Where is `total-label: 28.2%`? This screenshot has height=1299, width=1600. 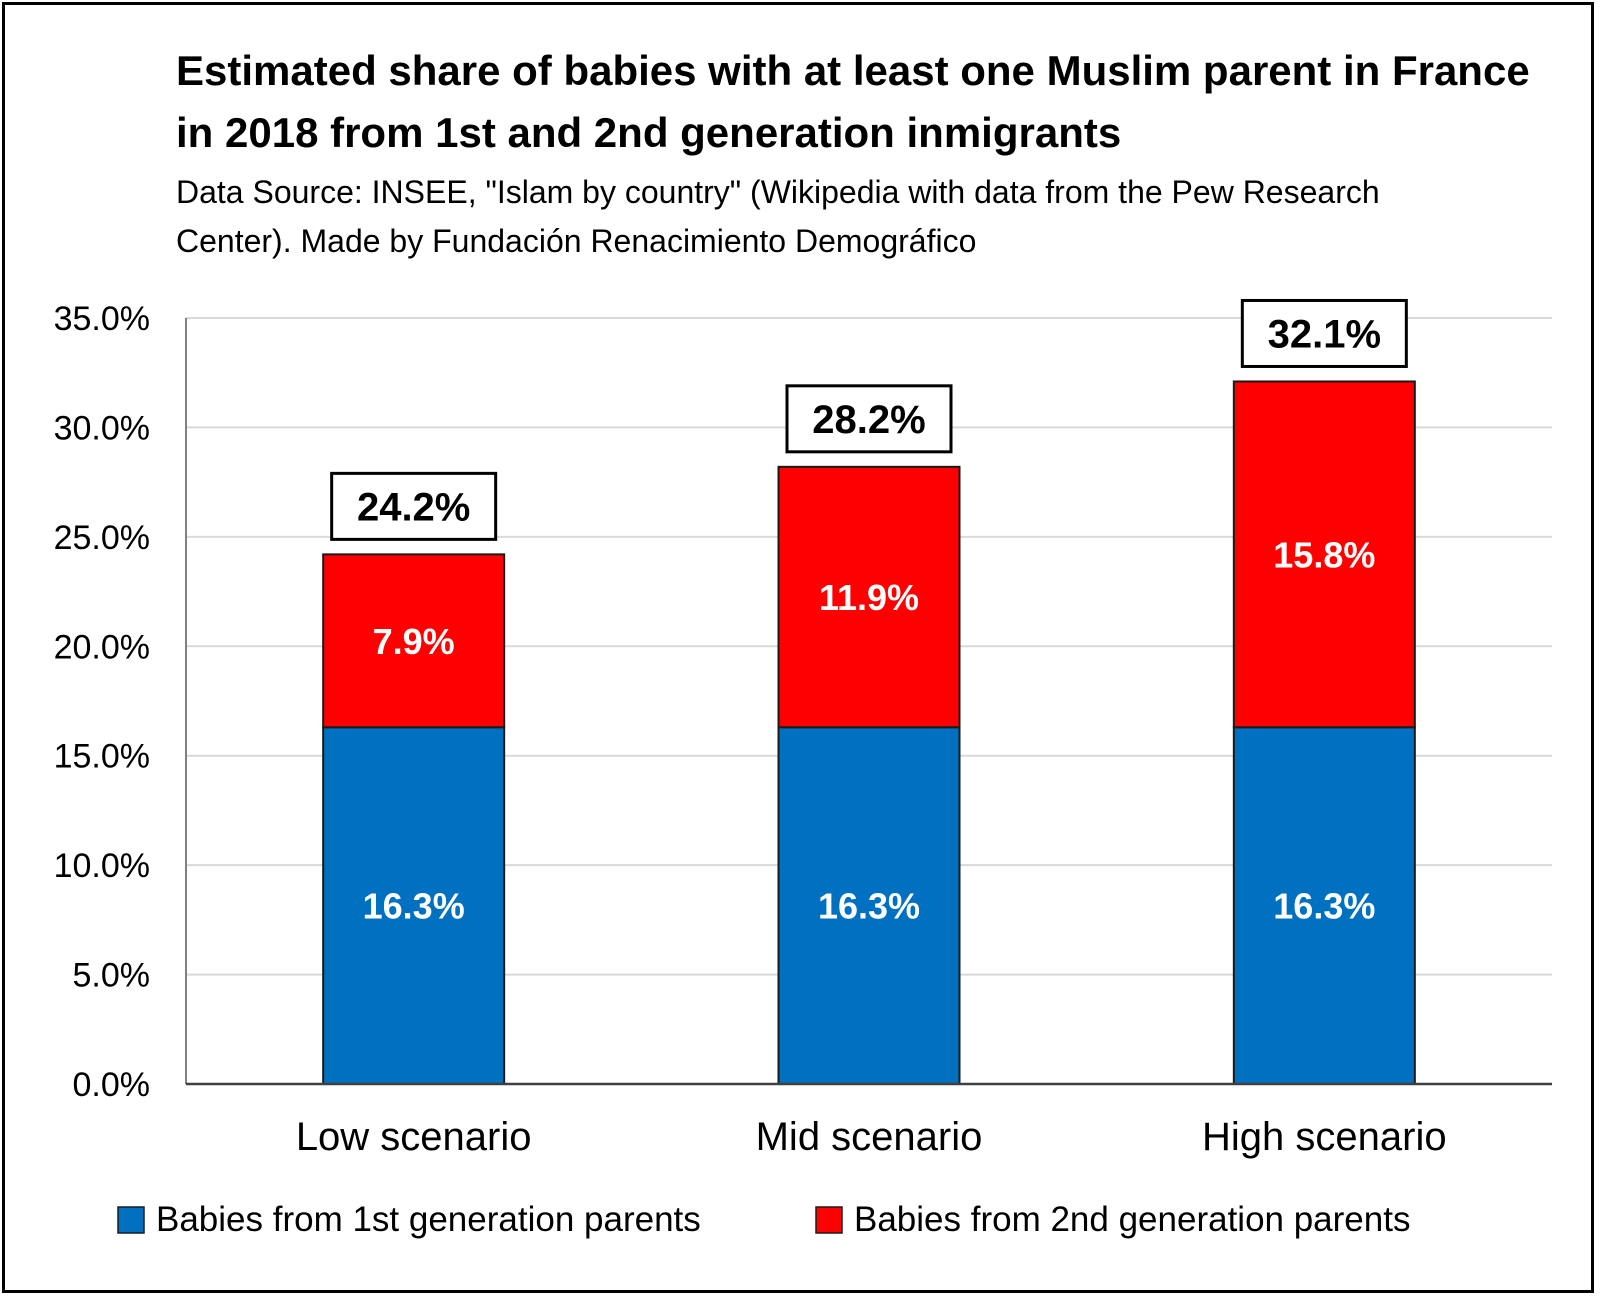 total-label: 28.2% is located at coordinates (868, 420).